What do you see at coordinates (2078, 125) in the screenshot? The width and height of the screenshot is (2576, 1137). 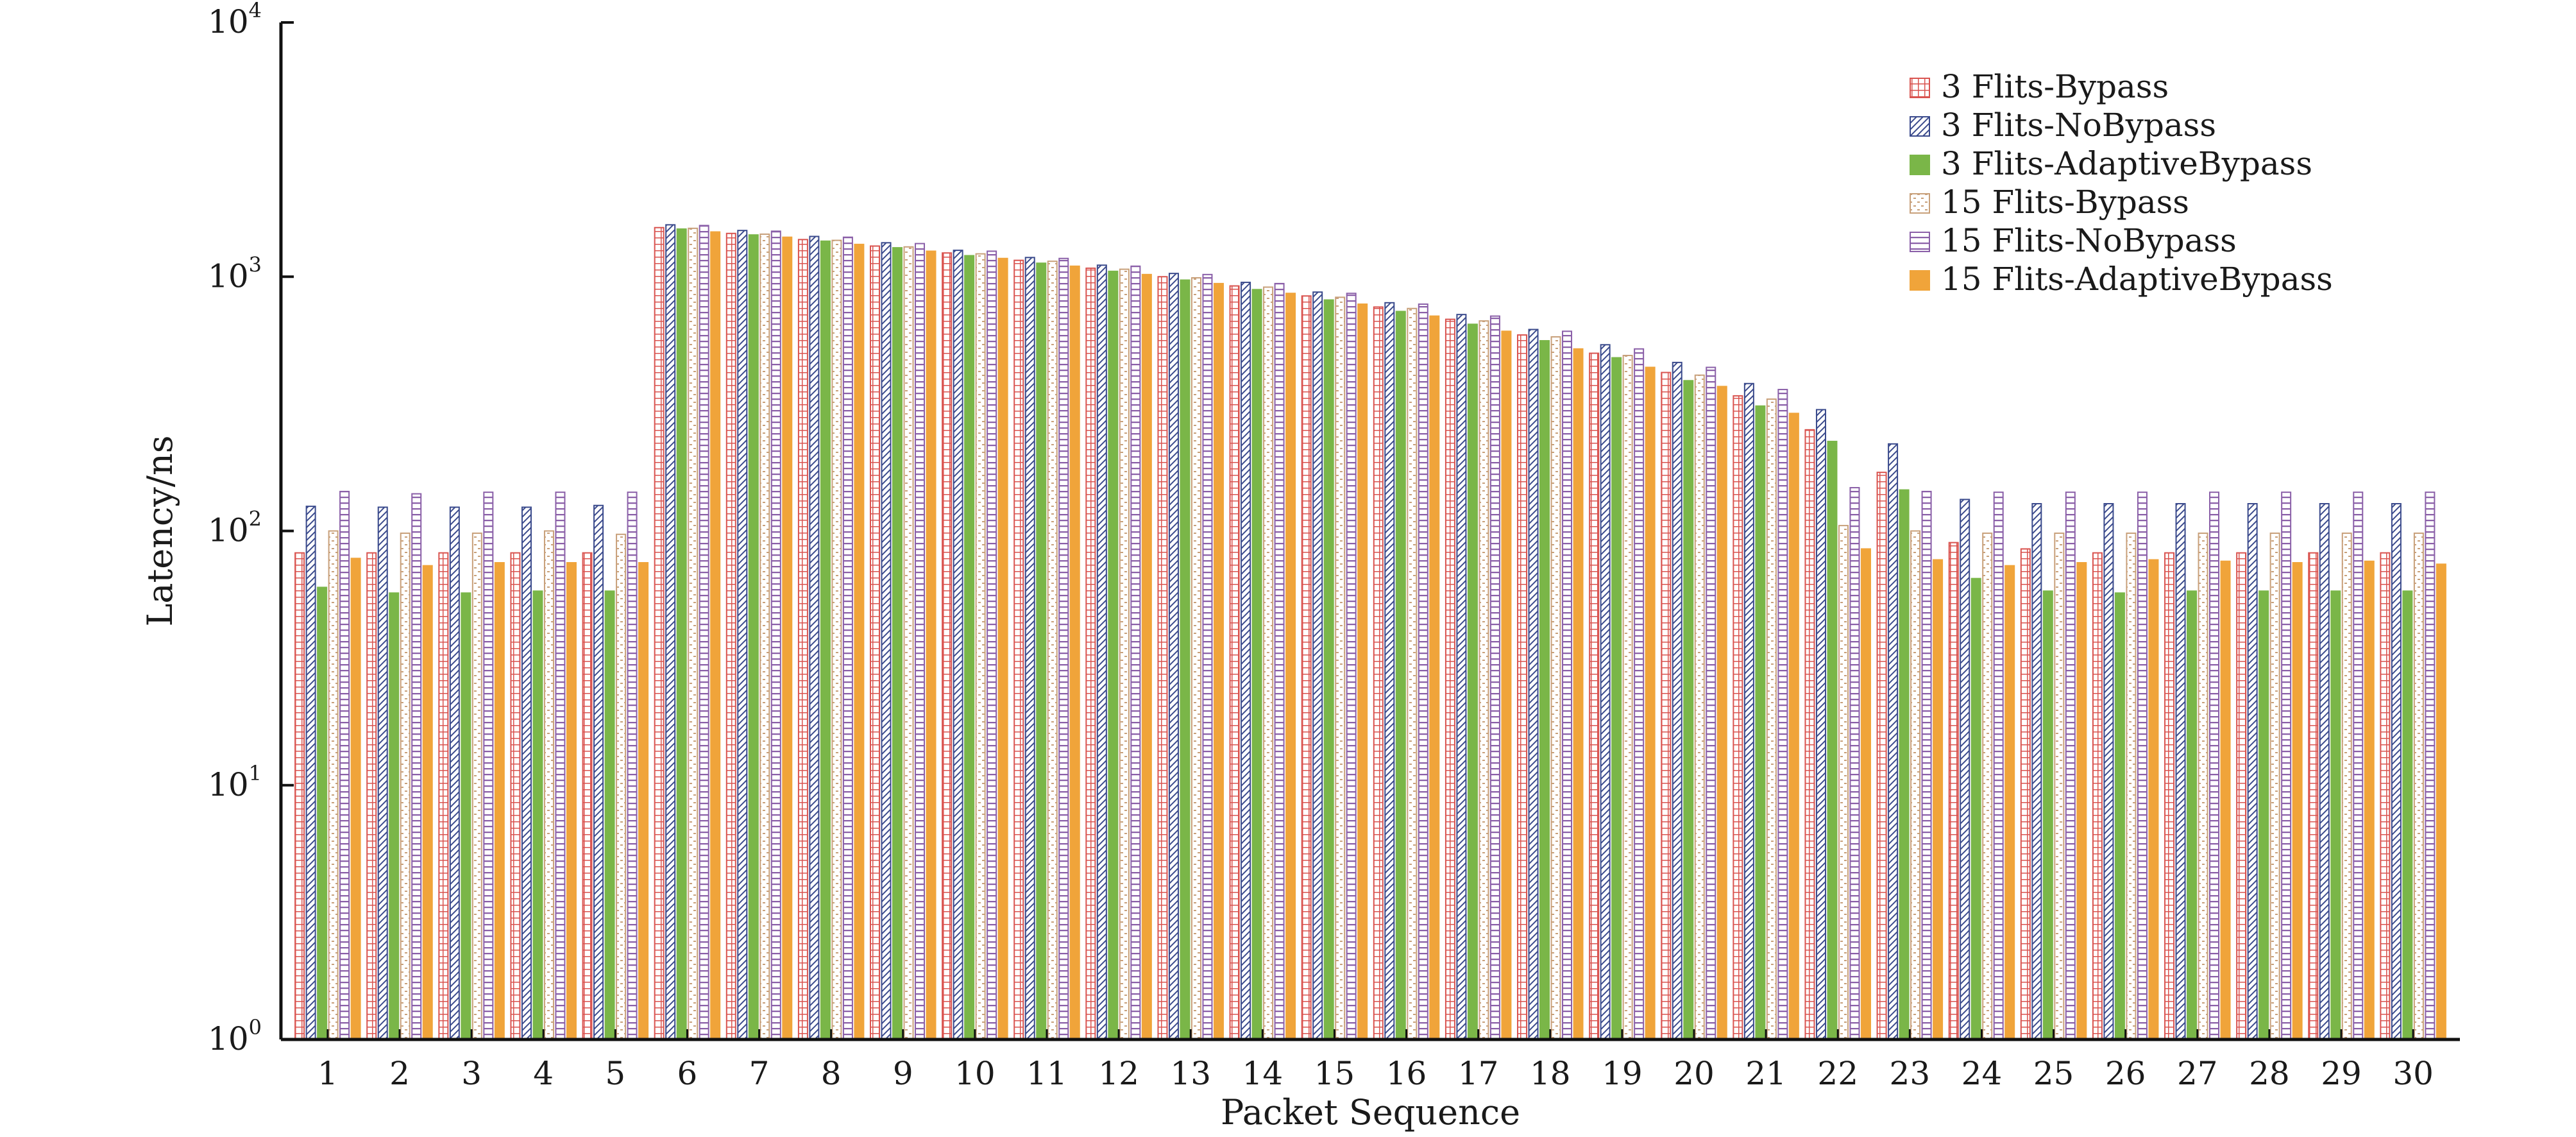 I see `legend-label: 3 Flits-NoBypass` at bounding box center [2078, 125].